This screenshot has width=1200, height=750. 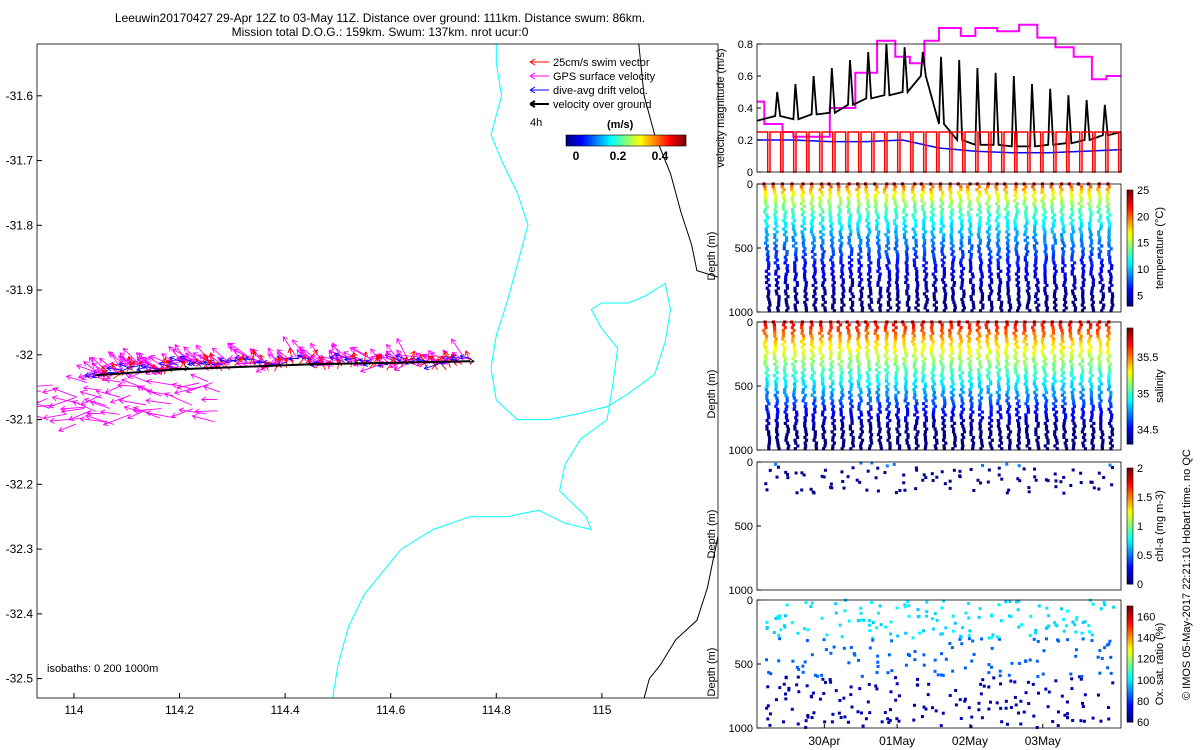 I want to click on gps-velocity-arrow, so click(x=221, y=355).